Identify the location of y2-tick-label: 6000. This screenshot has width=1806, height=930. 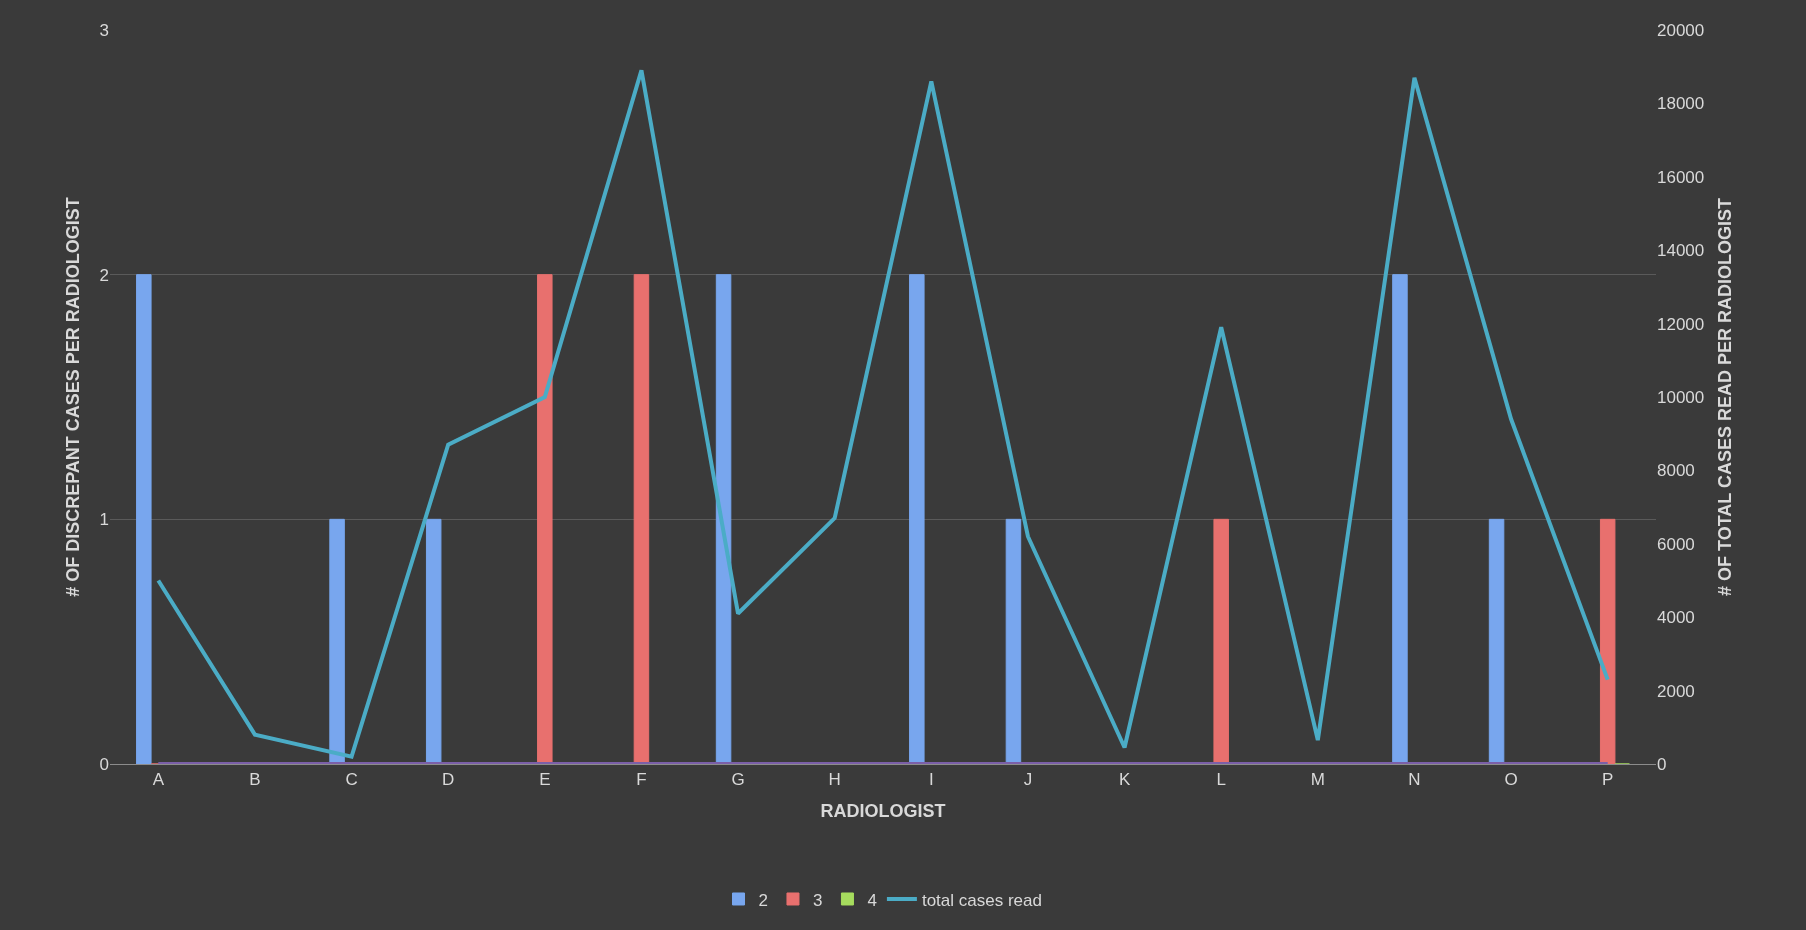
(1676, 544).